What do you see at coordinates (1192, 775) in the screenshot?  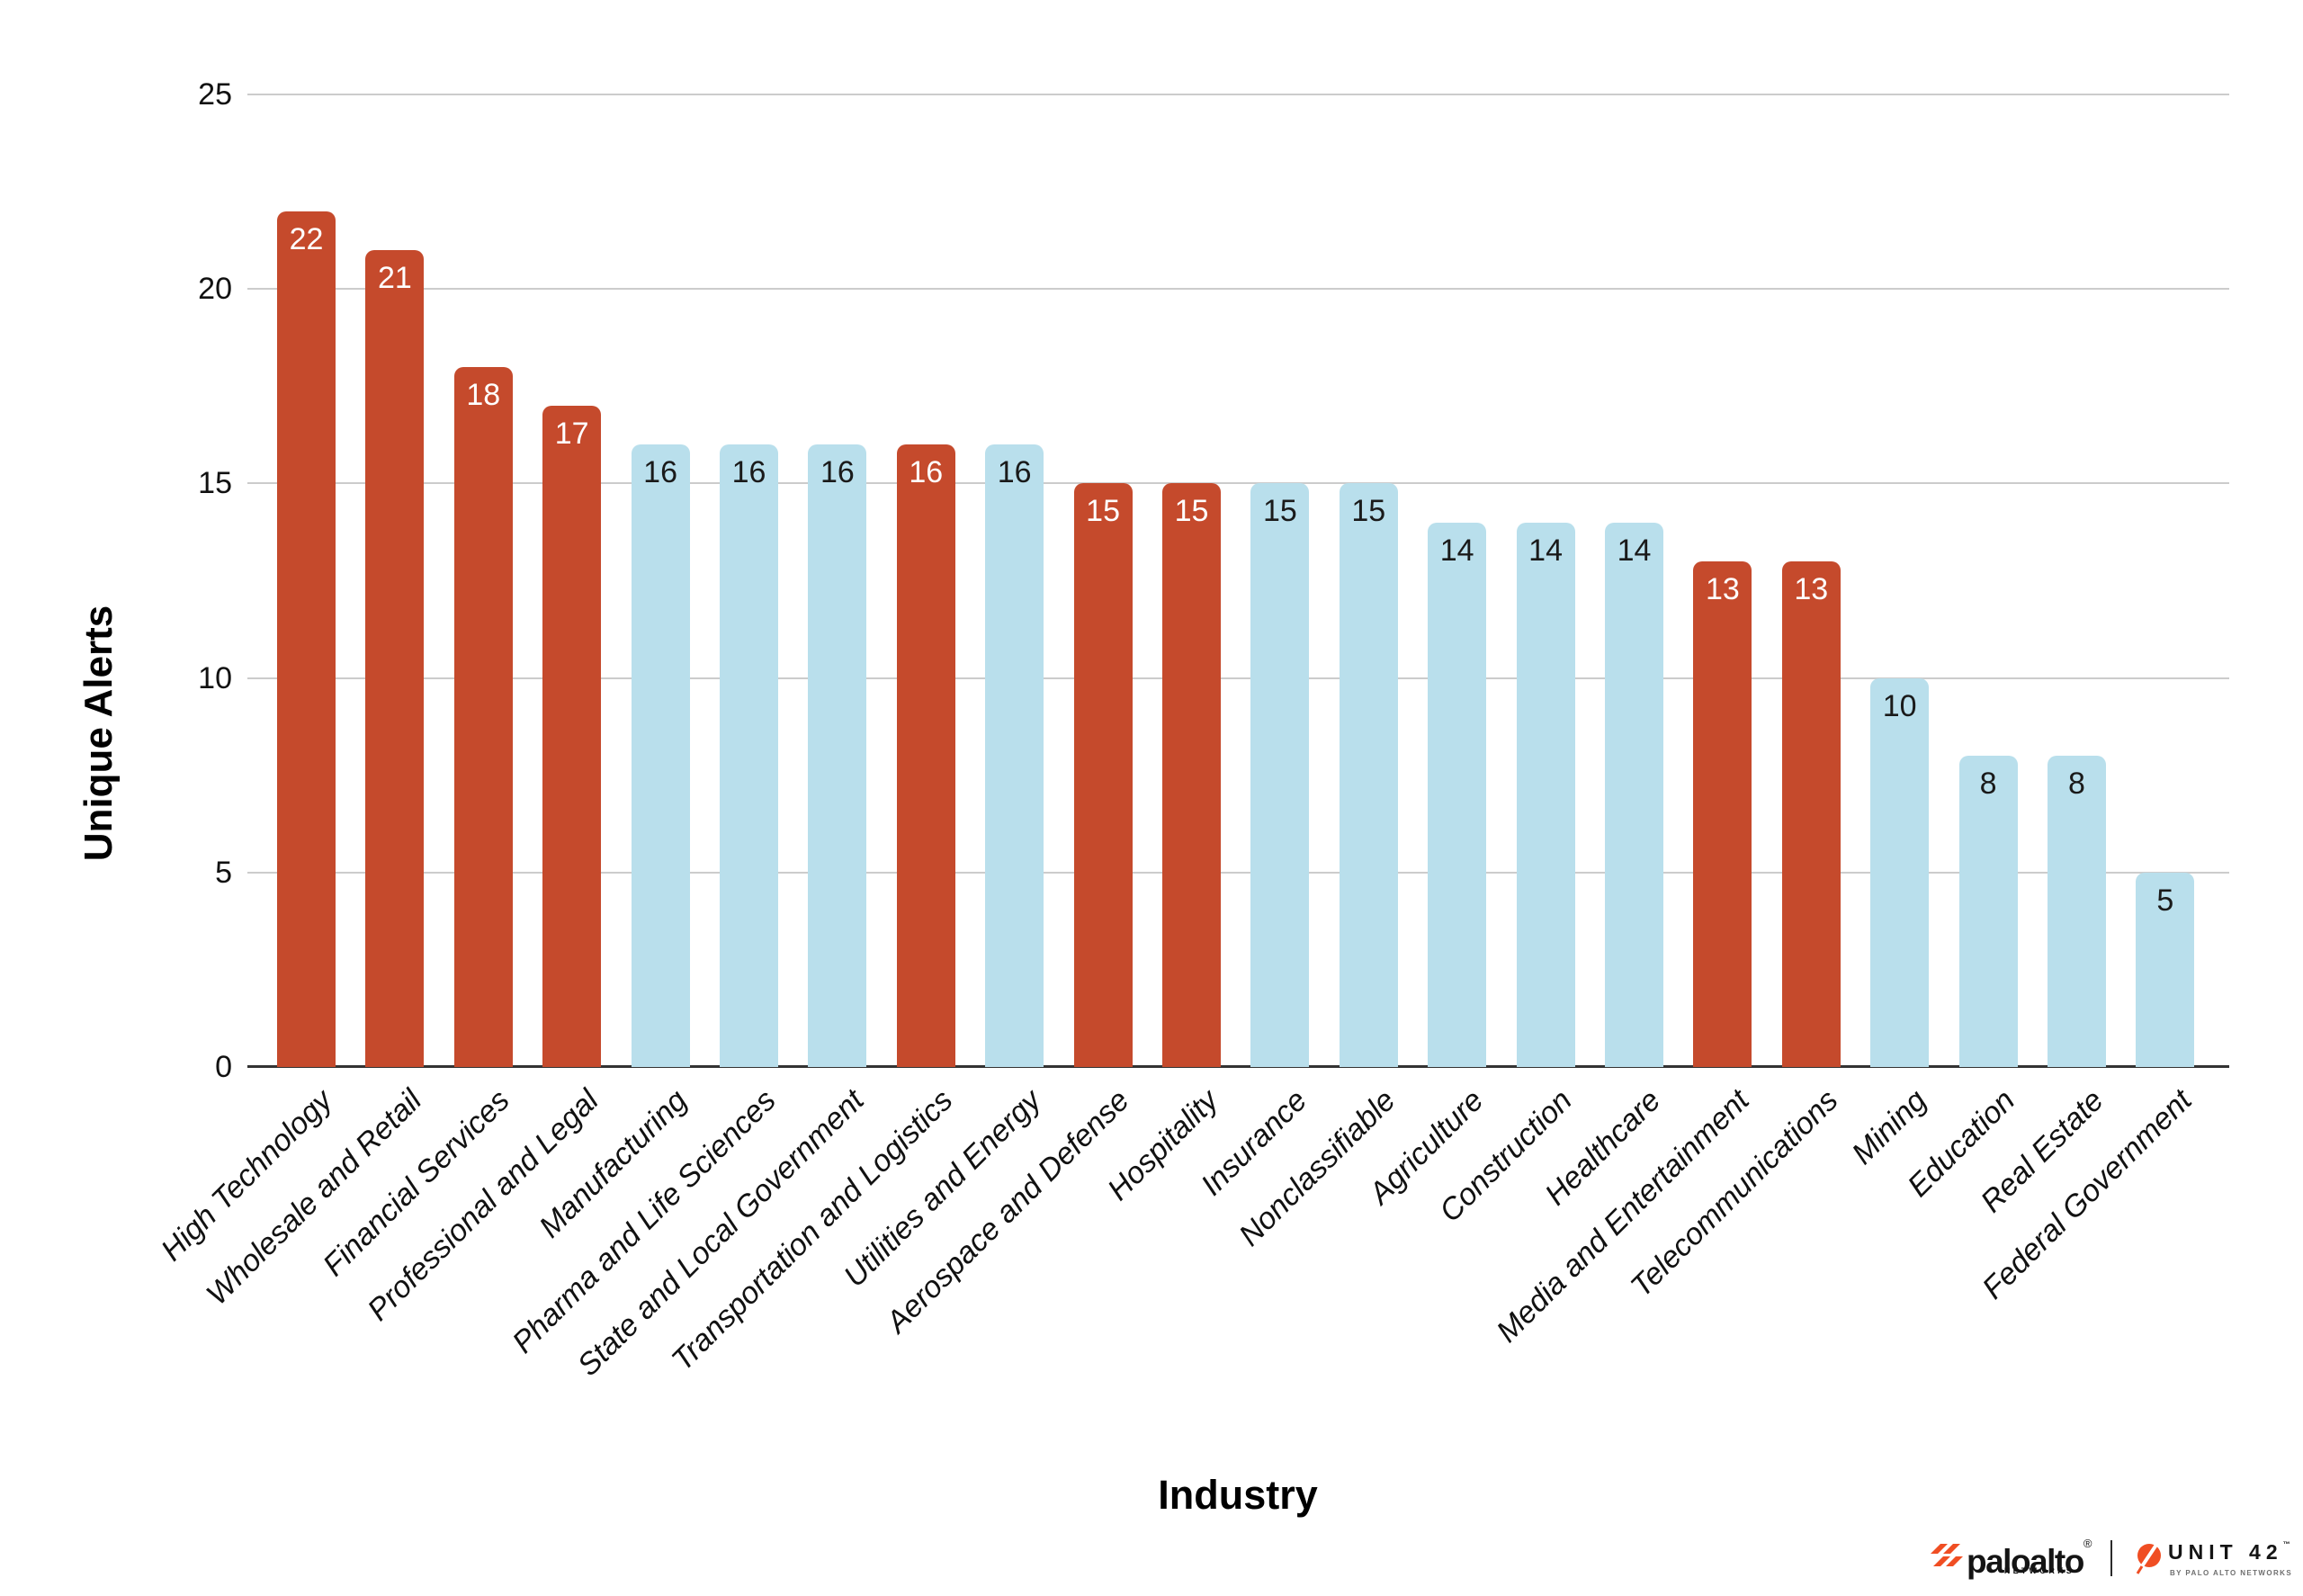 I see `bar-hospitality: 15` at bounding box center [1192, 775].